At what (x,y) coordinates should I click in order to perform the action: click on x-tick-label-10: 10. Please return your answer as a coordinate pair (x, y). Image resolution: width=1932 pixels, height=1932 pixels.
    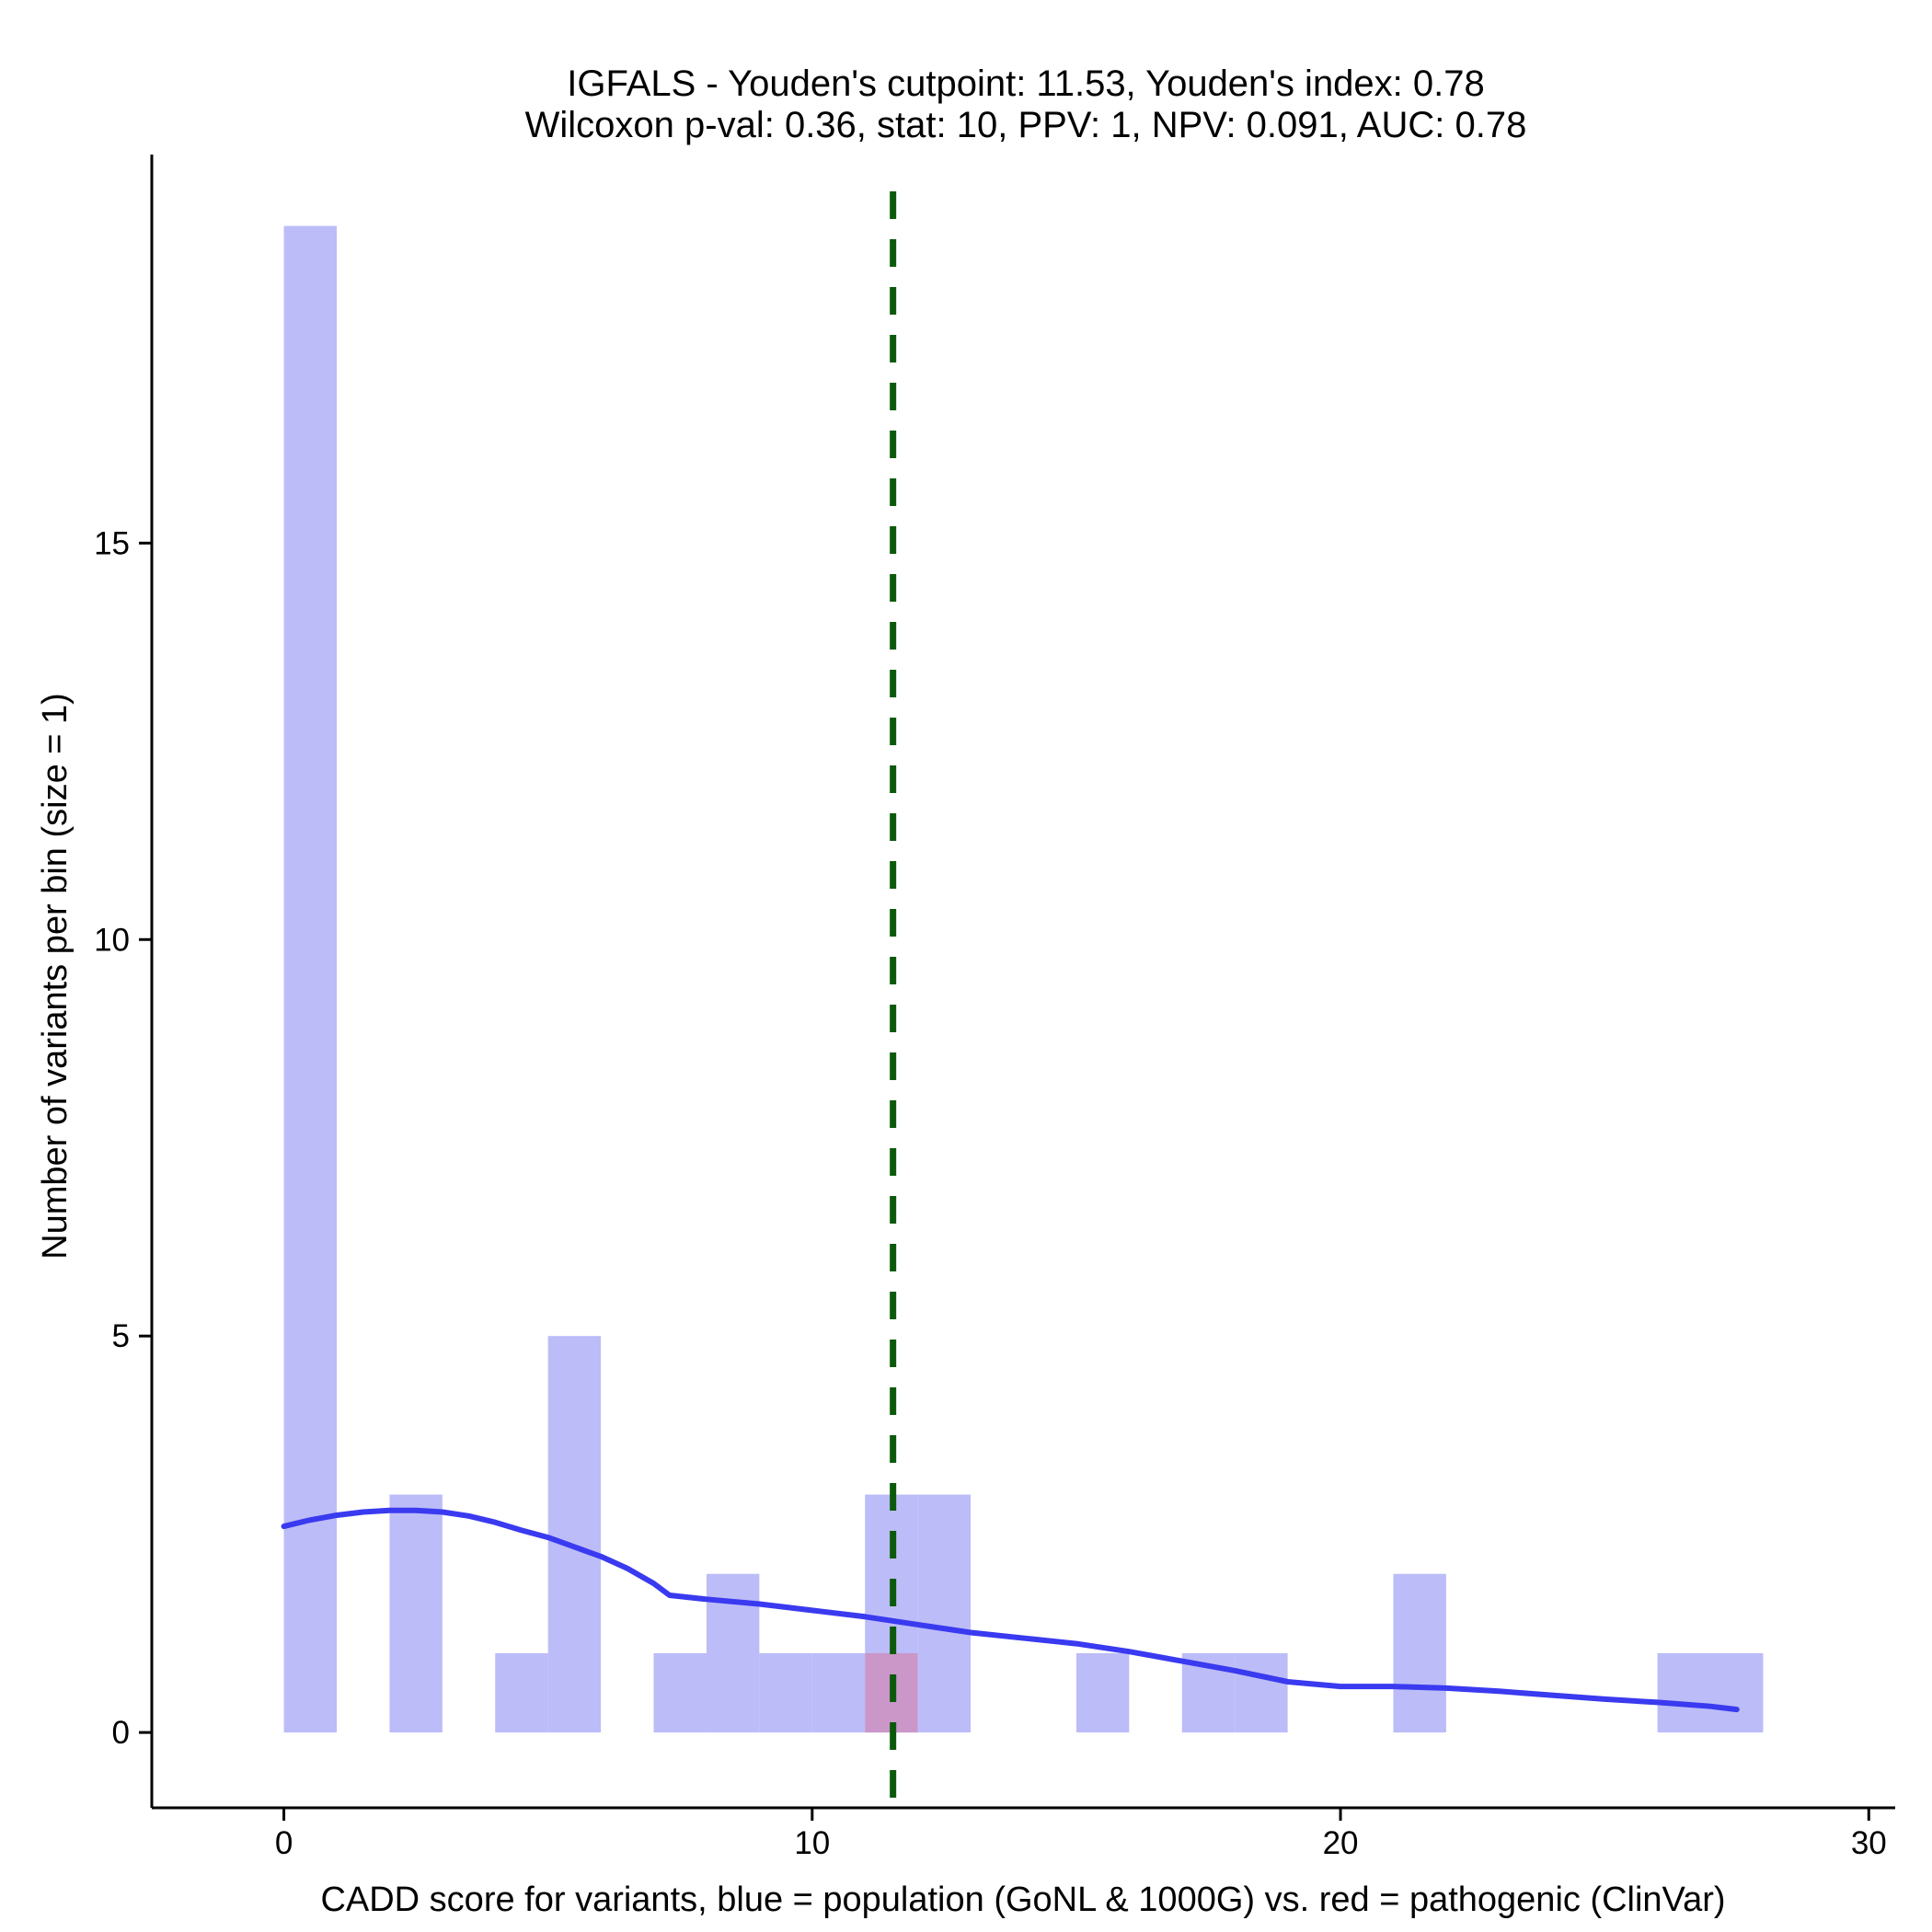
    Looking at the image, I should click on (812, 1843).